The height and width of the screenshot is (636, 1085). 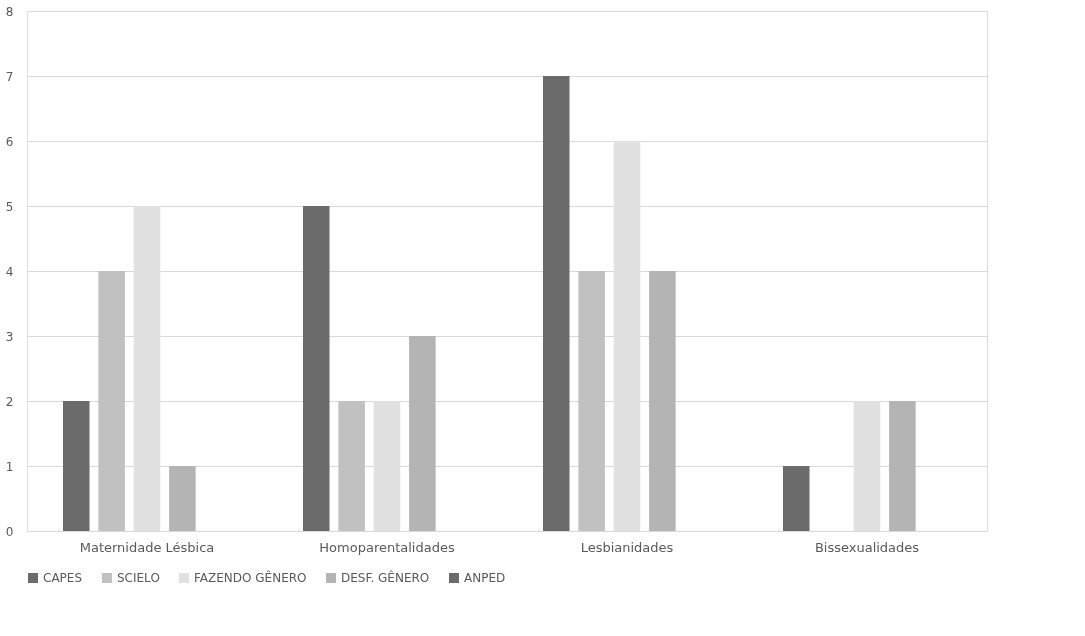 What do you see at coordinates (9, 271) in the screenshot?
I see `y-tick-label: 4` at bounding box center [9, 271].